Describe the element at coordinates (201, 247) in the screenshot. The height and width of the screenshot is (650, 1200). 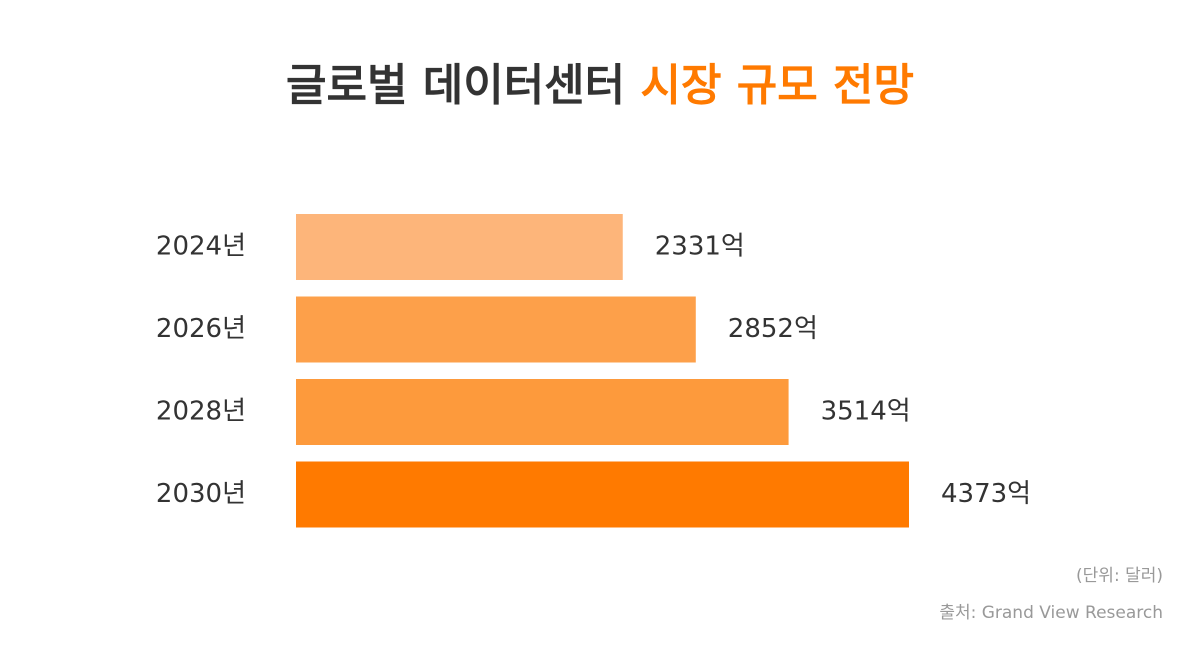
I see `category-label: 2024년` at that location.